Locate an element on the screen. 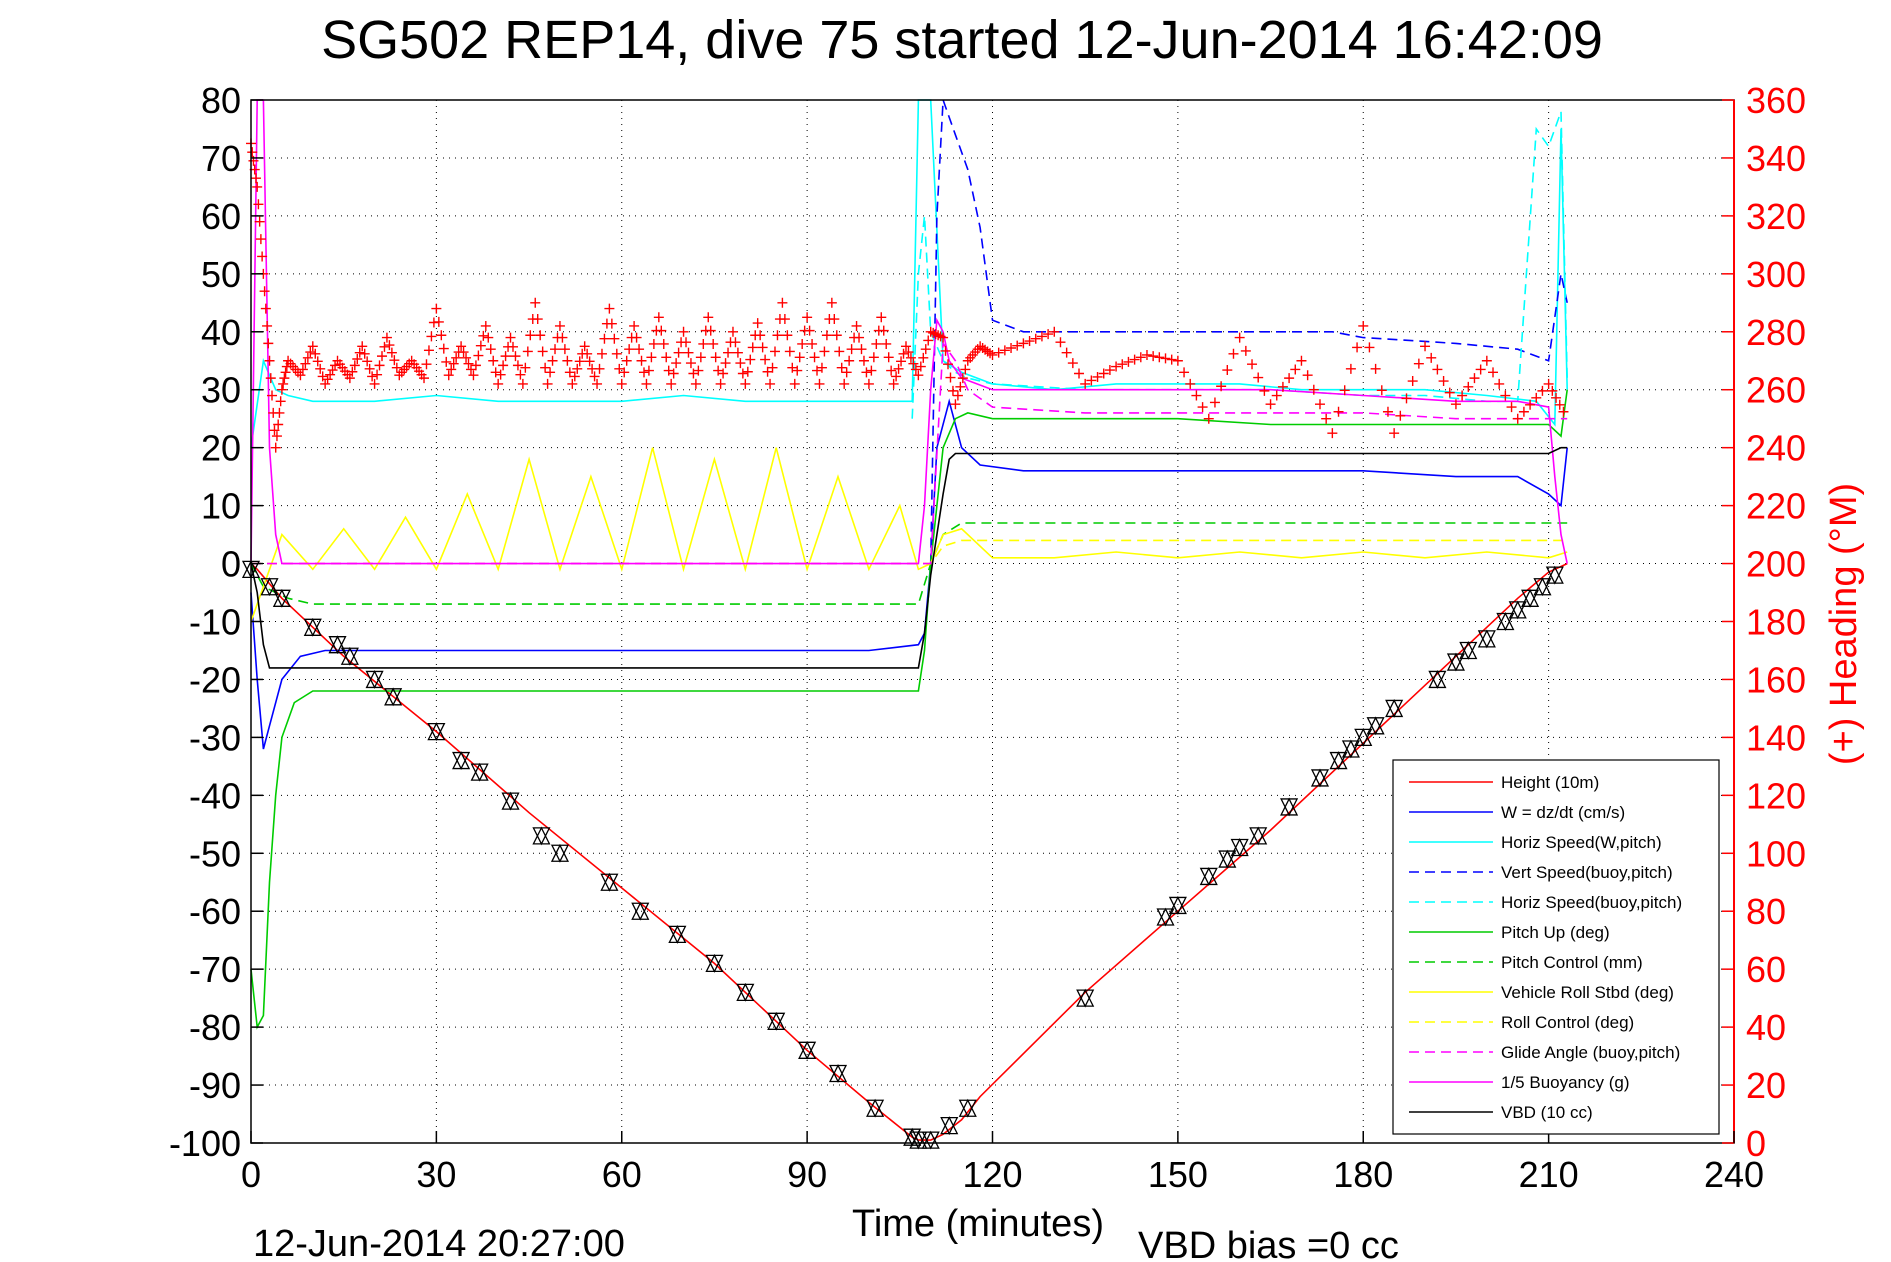  left-tick-label: 10 is located at coordinates (221, 506).